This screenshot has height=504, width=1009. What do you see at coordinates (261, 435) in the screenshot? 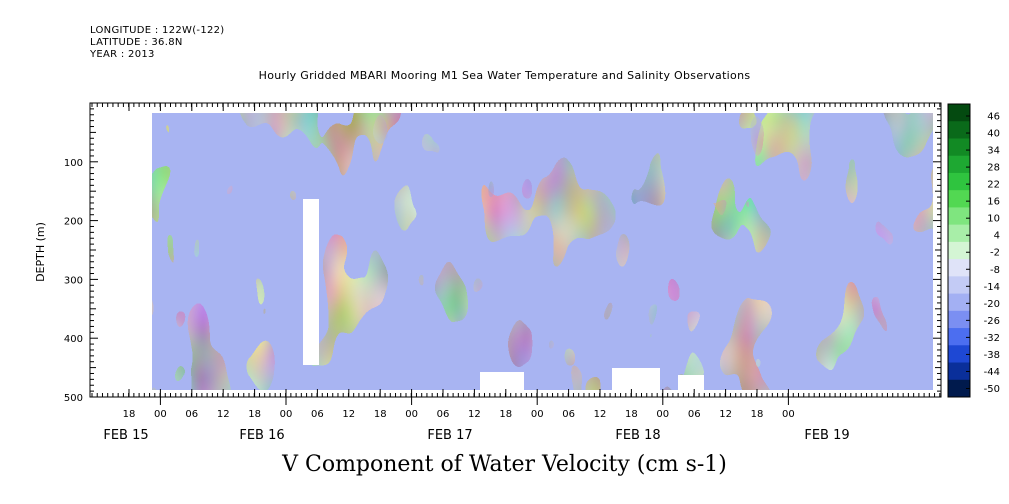
I see `x-date-label: FEB 16` at bounding box center [261, 435].